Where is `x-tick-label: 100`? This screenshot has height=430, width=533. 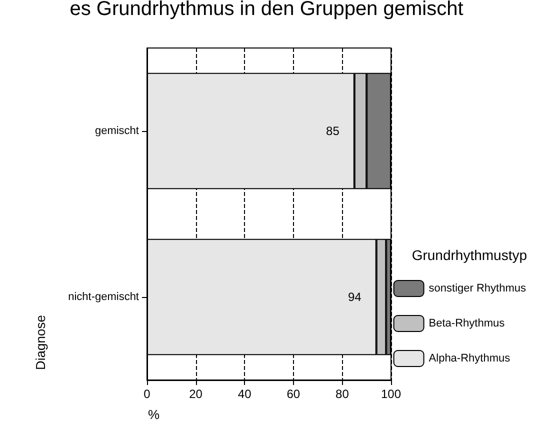 x-tick-label: 100 is located at coordinates (391, 394).